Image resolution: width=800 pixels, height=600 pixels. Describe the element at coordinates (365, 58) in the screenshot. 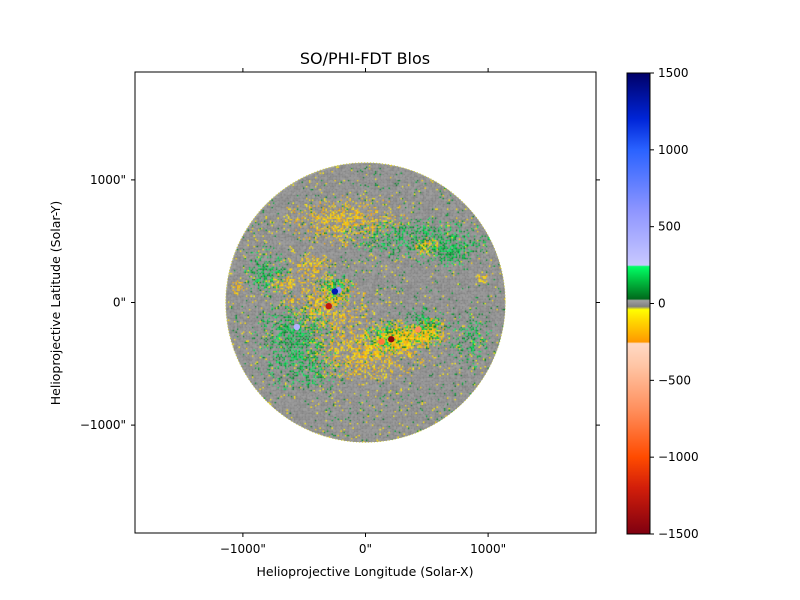

I see `chart-title: SO/PHI-FDT Blos` at that location.